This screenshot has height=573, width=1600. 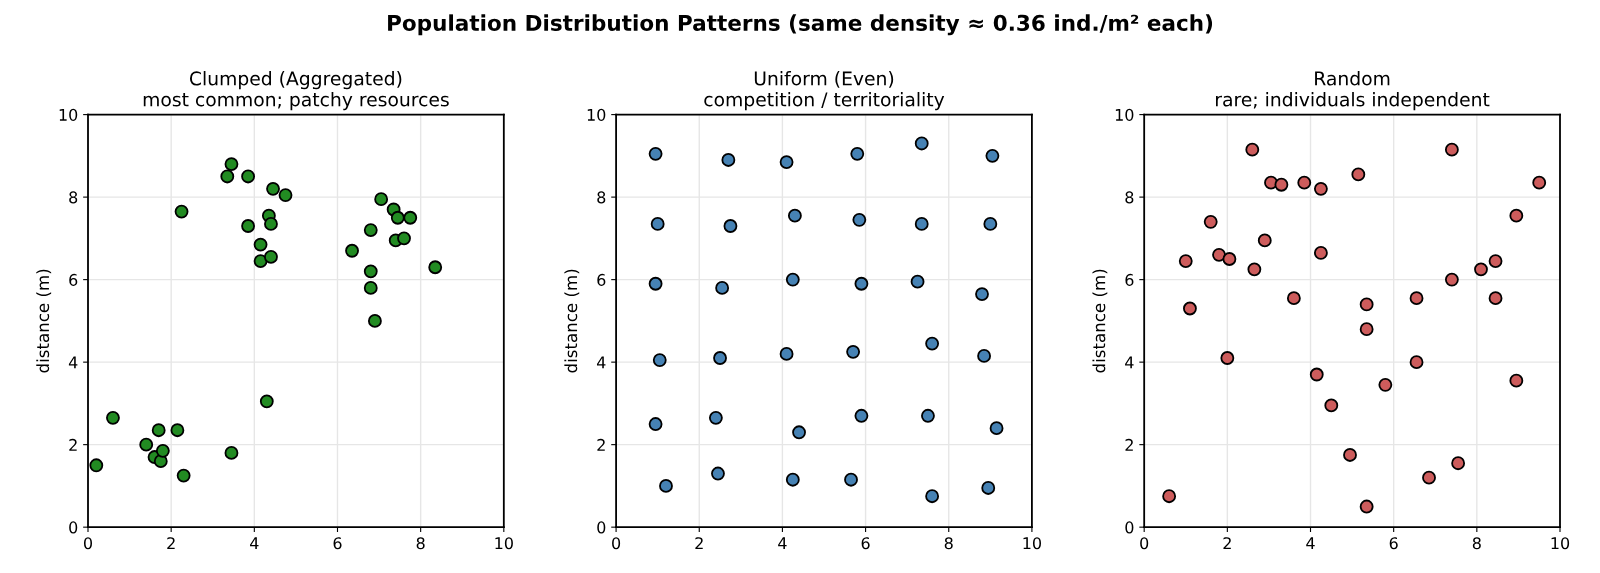 What do you see at coordinates (824, 101) in the screenshot?
I see `chart-subtitle: competition / territoriality` at bounding box center [824, 101].